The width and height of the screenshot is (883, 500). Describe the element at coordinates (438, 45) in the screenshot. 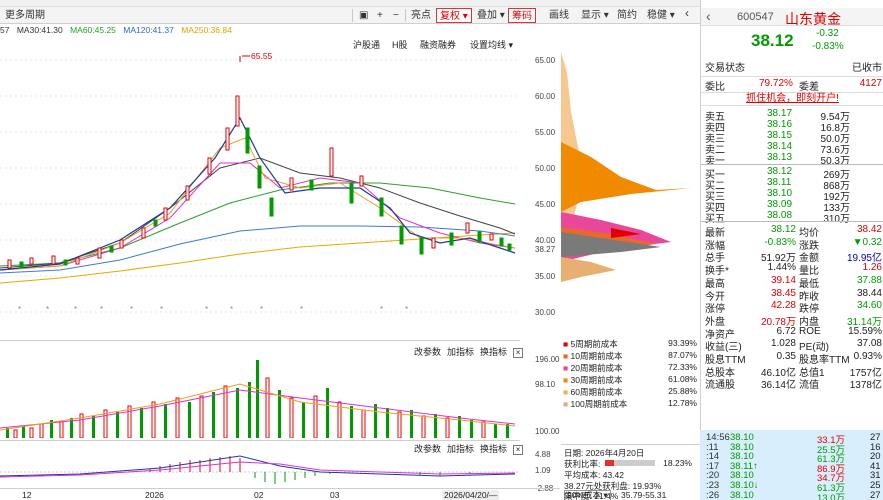

I see `margin-link: 融资融券` at that location.